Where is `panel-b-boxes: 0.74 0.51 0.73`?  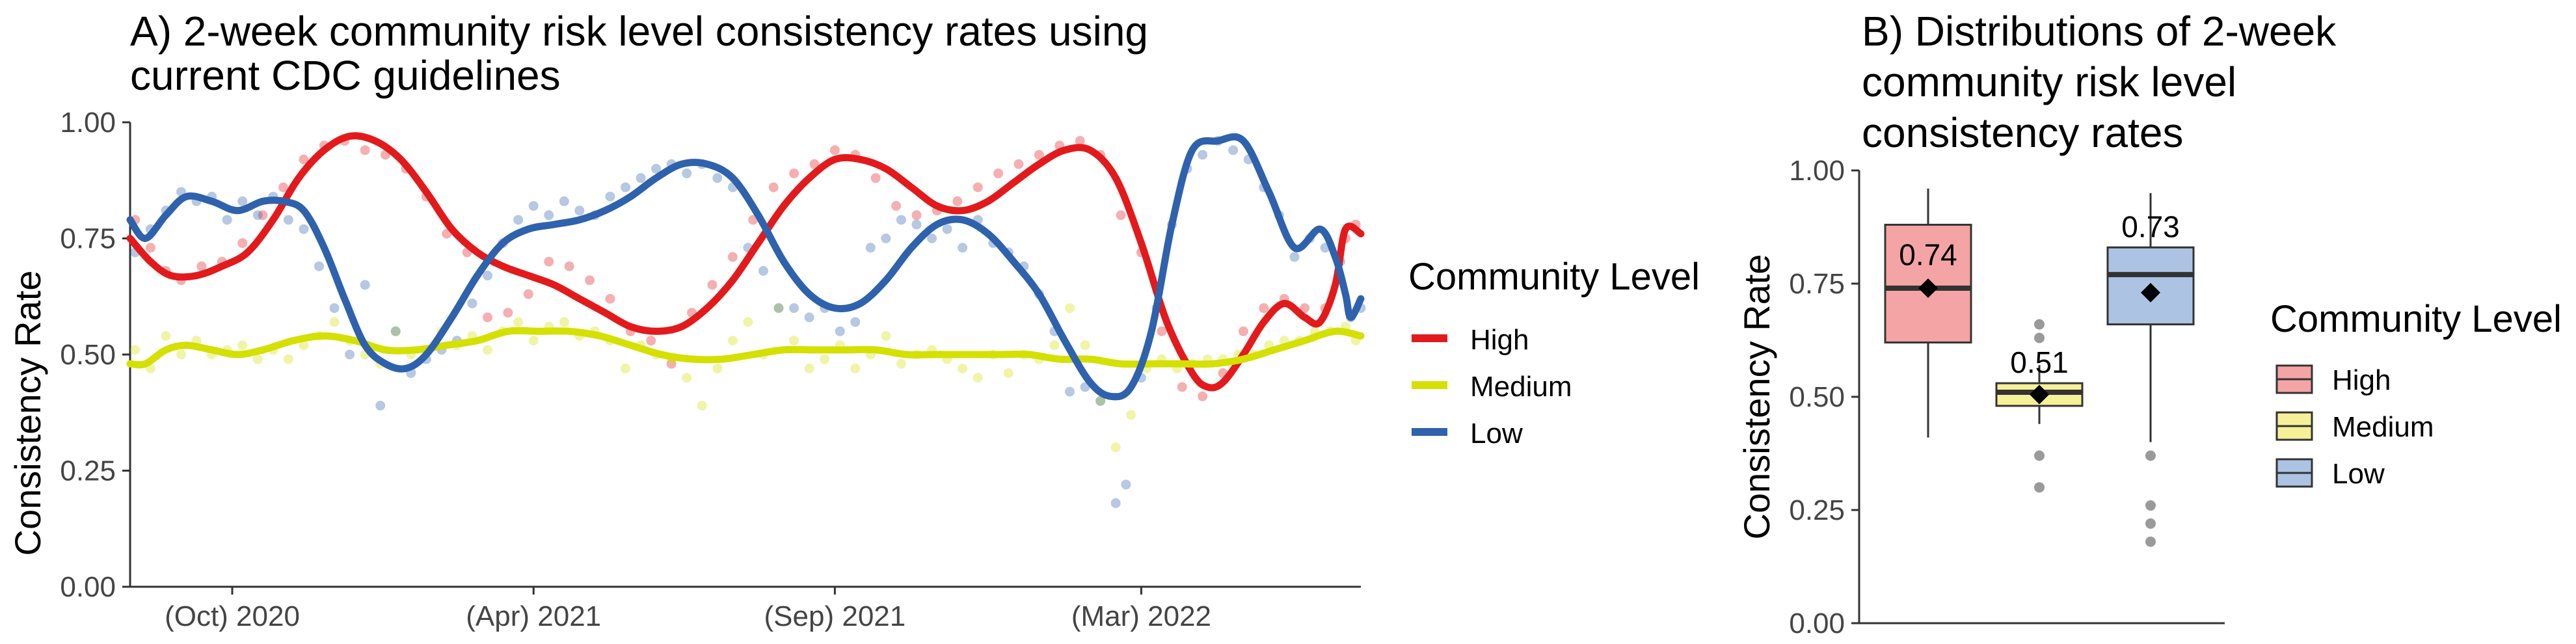 panel-b-boxes: 0.74 0.51 0.73 is located at coordinates (2039, 368).